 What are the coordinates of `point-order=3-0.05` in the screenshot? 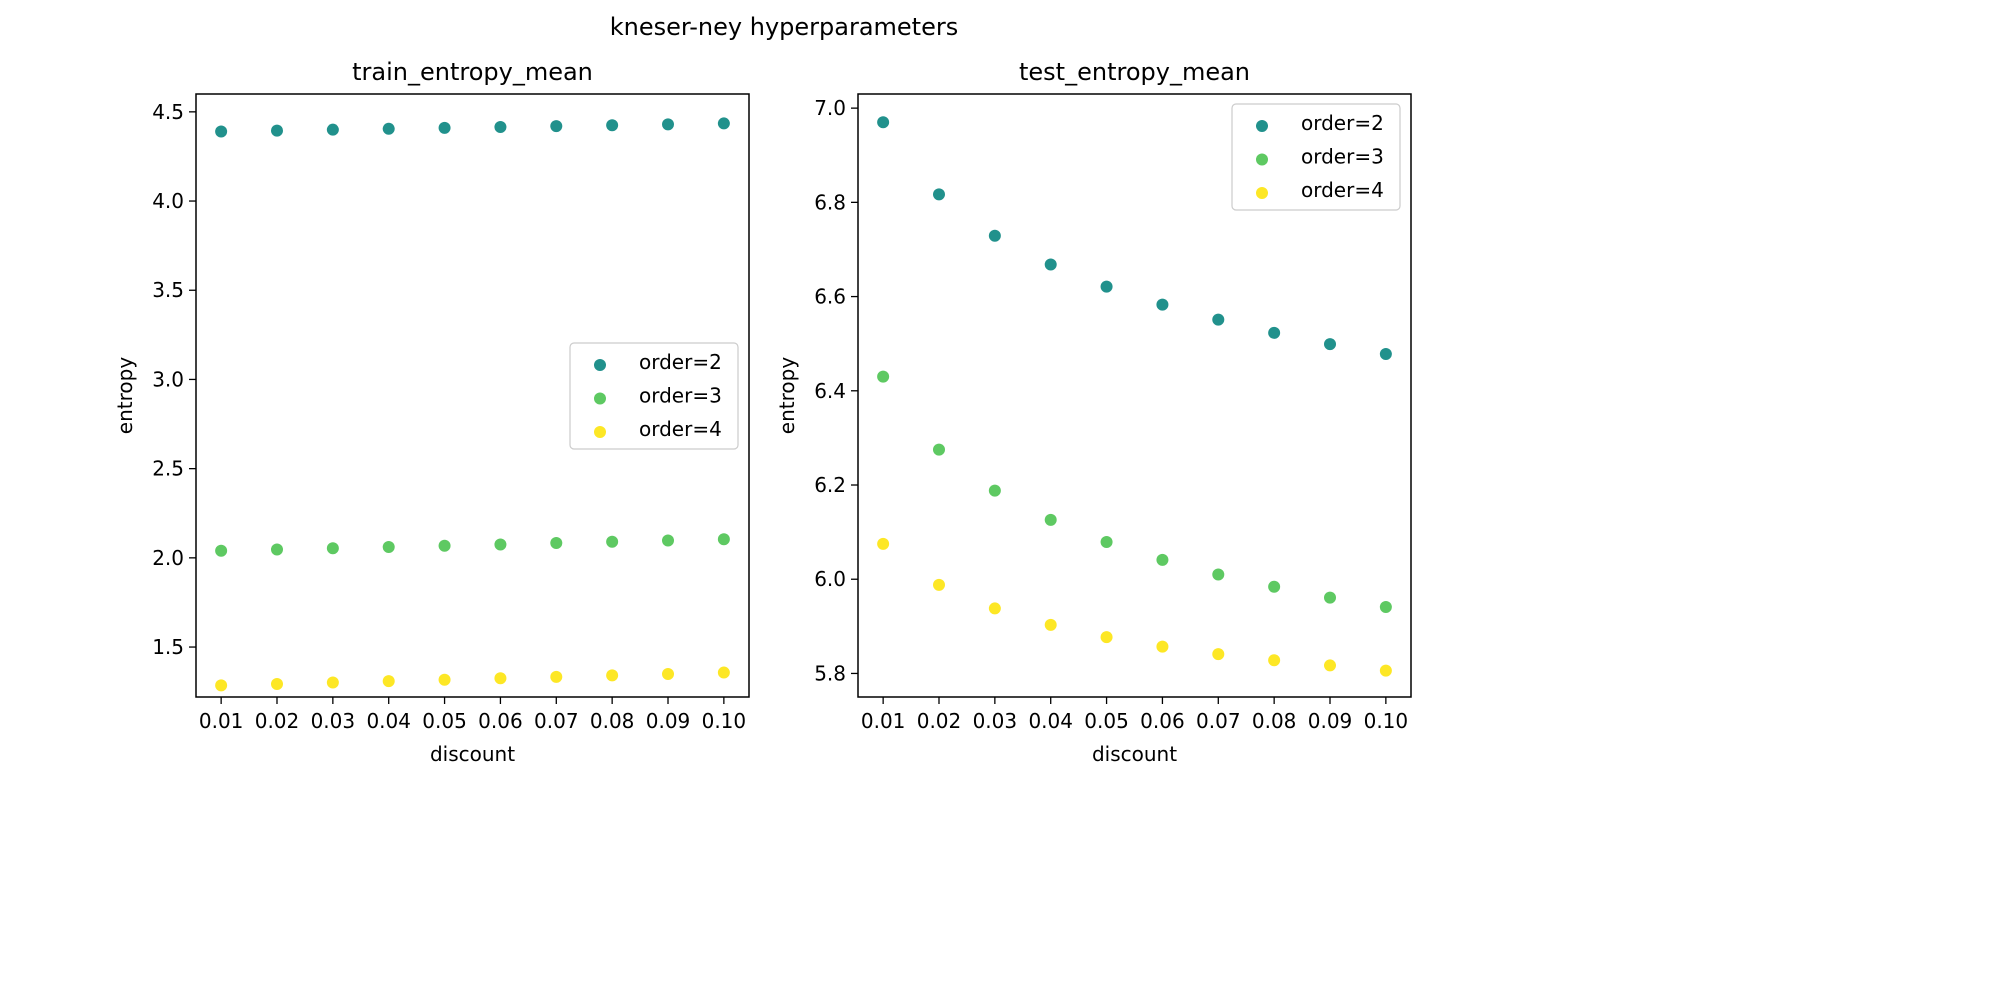 It's located at (444, 545).